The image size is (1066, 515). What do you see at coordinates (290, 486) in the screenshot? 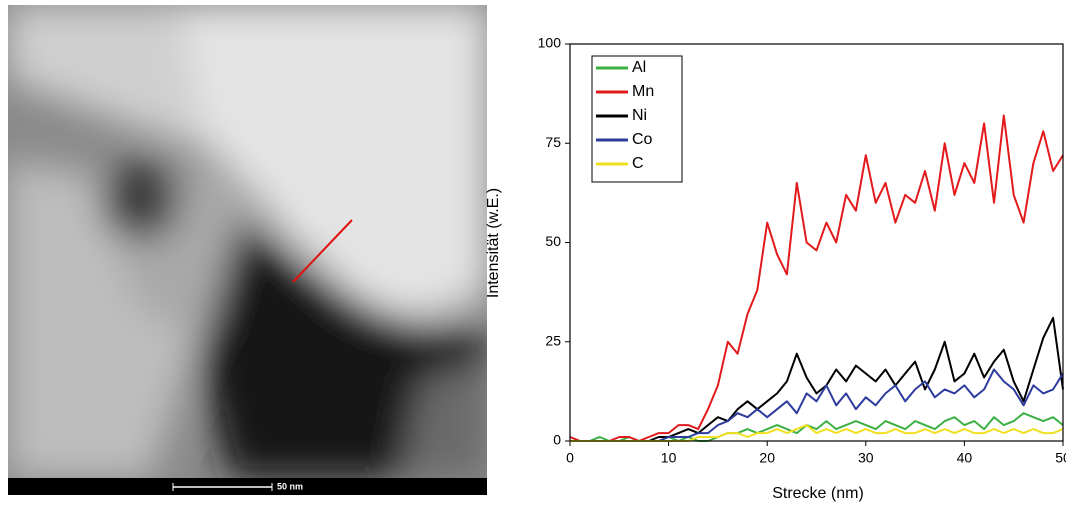
I see `scale-bar-label: 50 nm` at bounding box center [290, 486].